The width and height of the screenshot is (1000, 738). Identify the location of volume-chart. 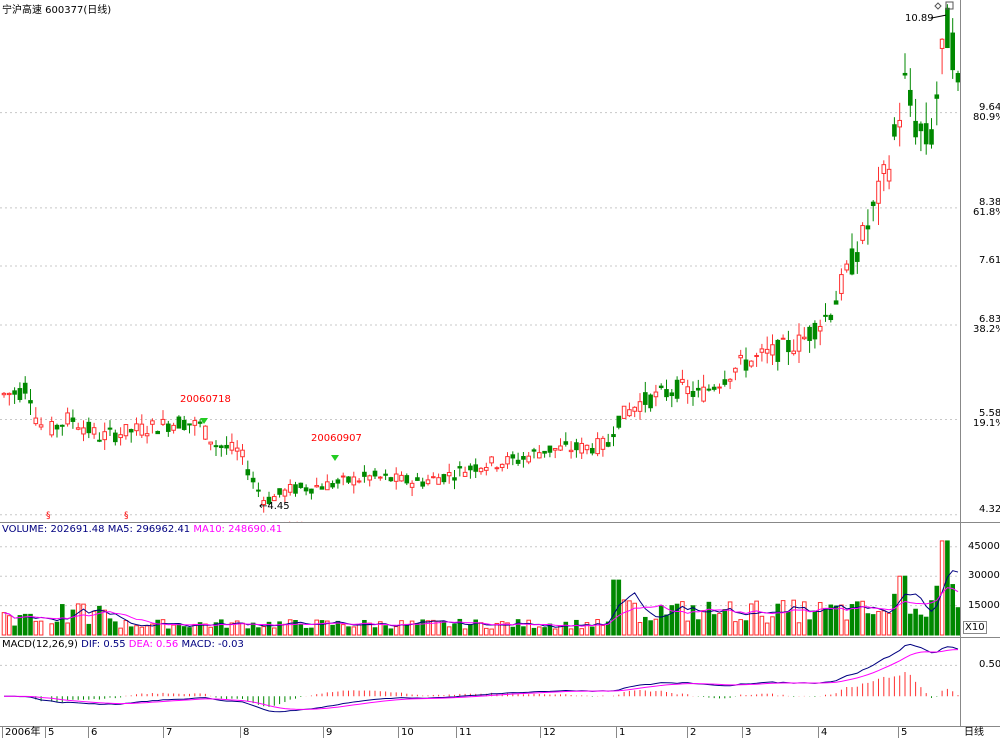
(480, 580).